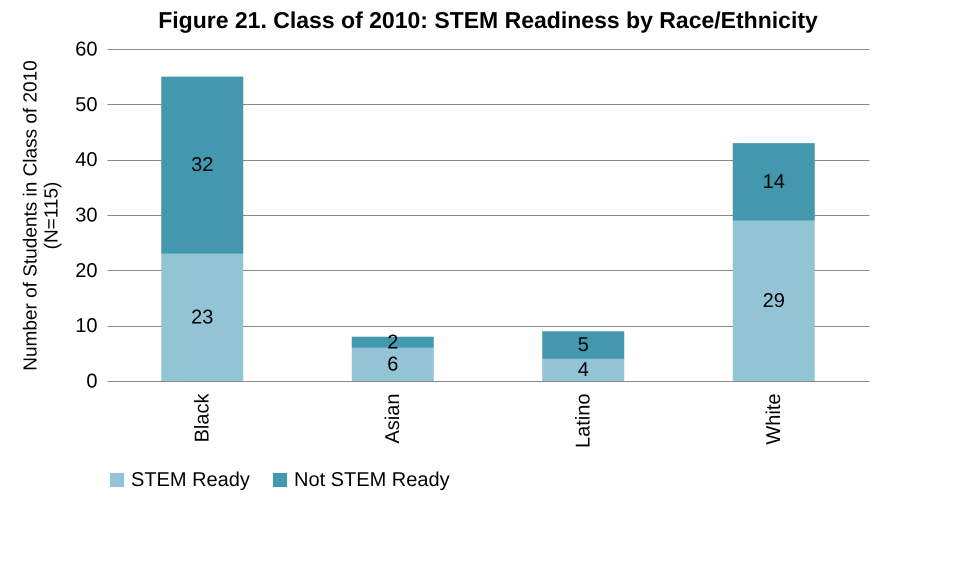 This screenshot has height=577, width=956. I want to click on y-tick-label: 20, so click(86, 271).